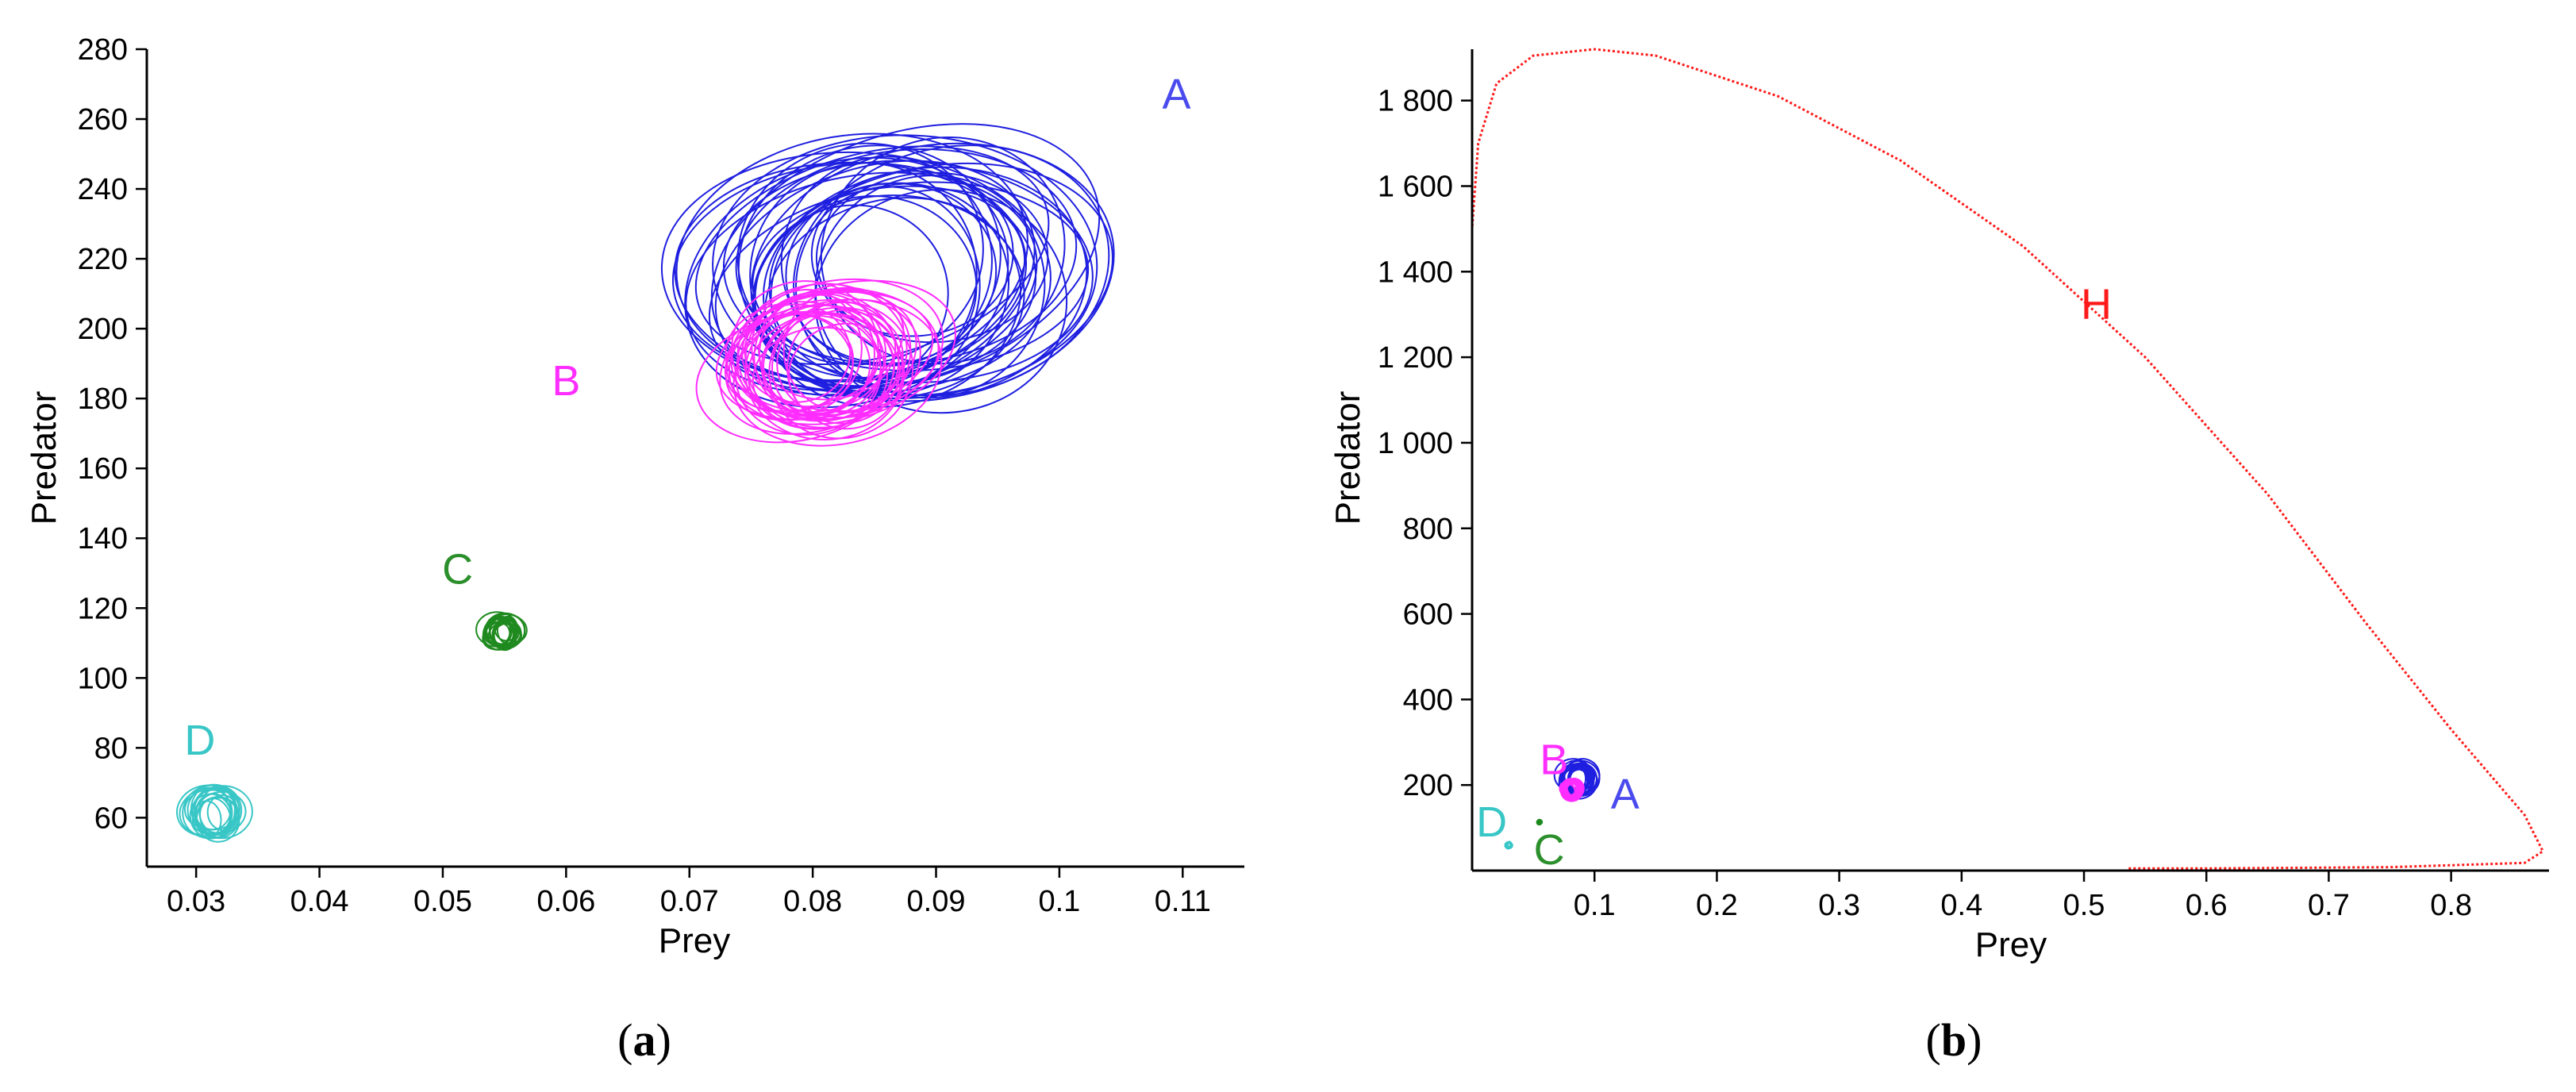 The height and width of the screenshot is (1092, 2576). I want to click on panel-b-series-label-c: C, so click(1549, 850).